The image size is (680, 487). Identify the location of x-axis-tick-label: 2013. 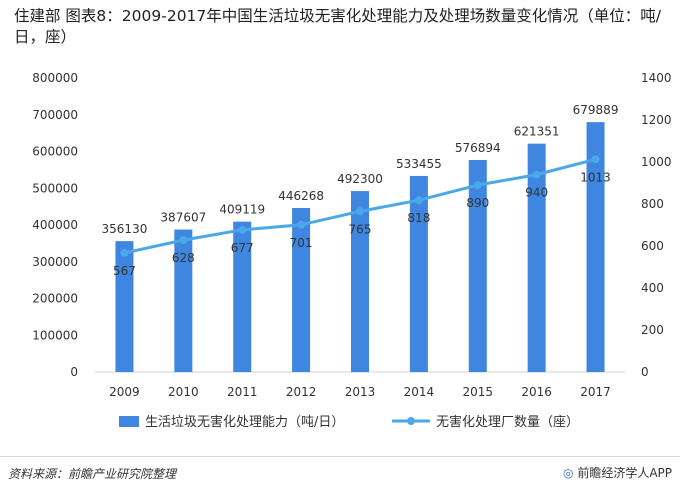
(360, 392).